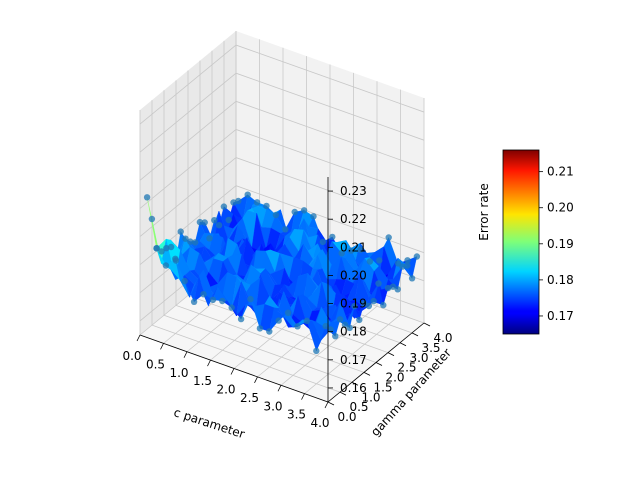 Image resolution: width=640 pixels, height=480 pixels. Describe the element at coordinates (370, 397) in the screenshot. I see `y-tick-label: 1.0` at that location.